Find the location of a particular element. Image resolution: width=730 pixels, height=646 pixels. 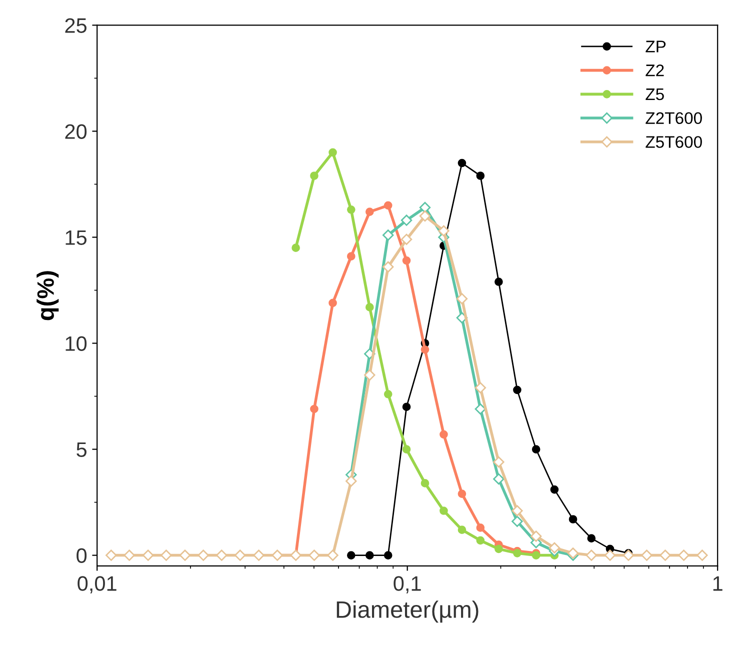

y-tick-label: 10 is located at coordinates (76, 344).